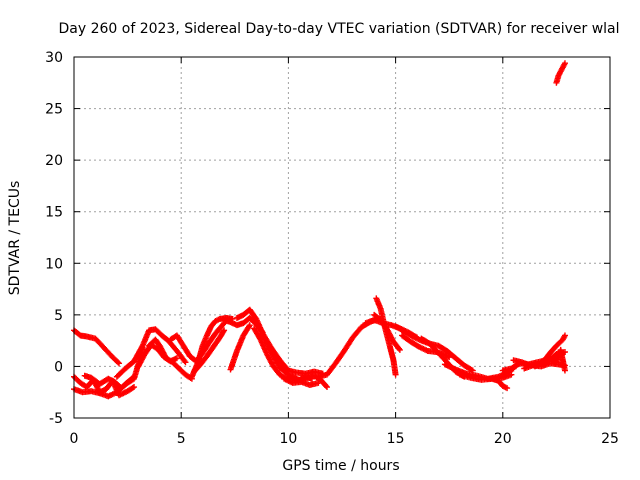 The height and width of the screenshot is (480, 640). What do you see at coordinates (74, 439) in the screenshot?
I see `x-tick-label: 0` at bounding box center [74, 439].